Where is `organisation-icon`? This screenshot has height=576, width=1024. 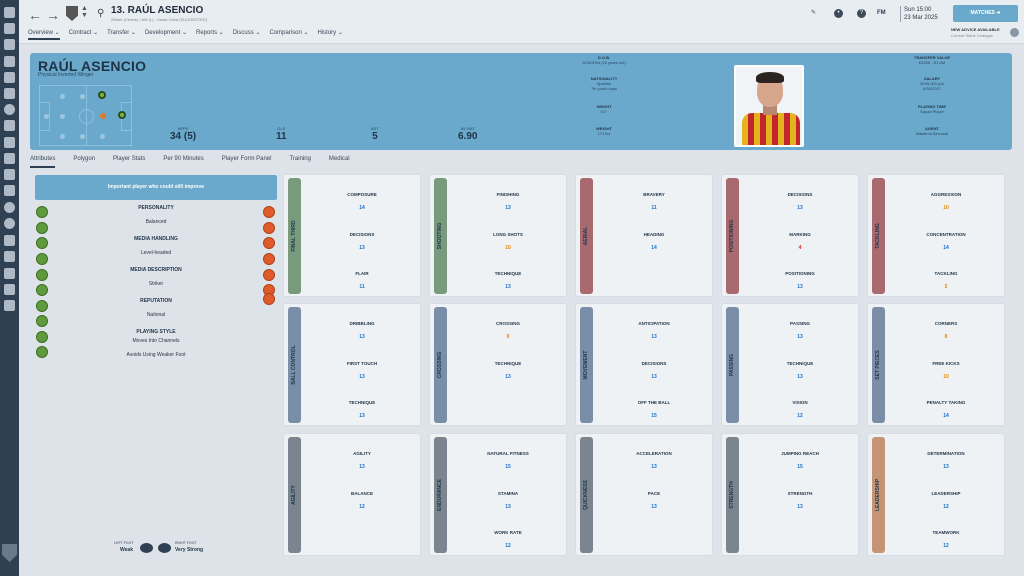
organisation-icon is located at coordinates (9, 305).